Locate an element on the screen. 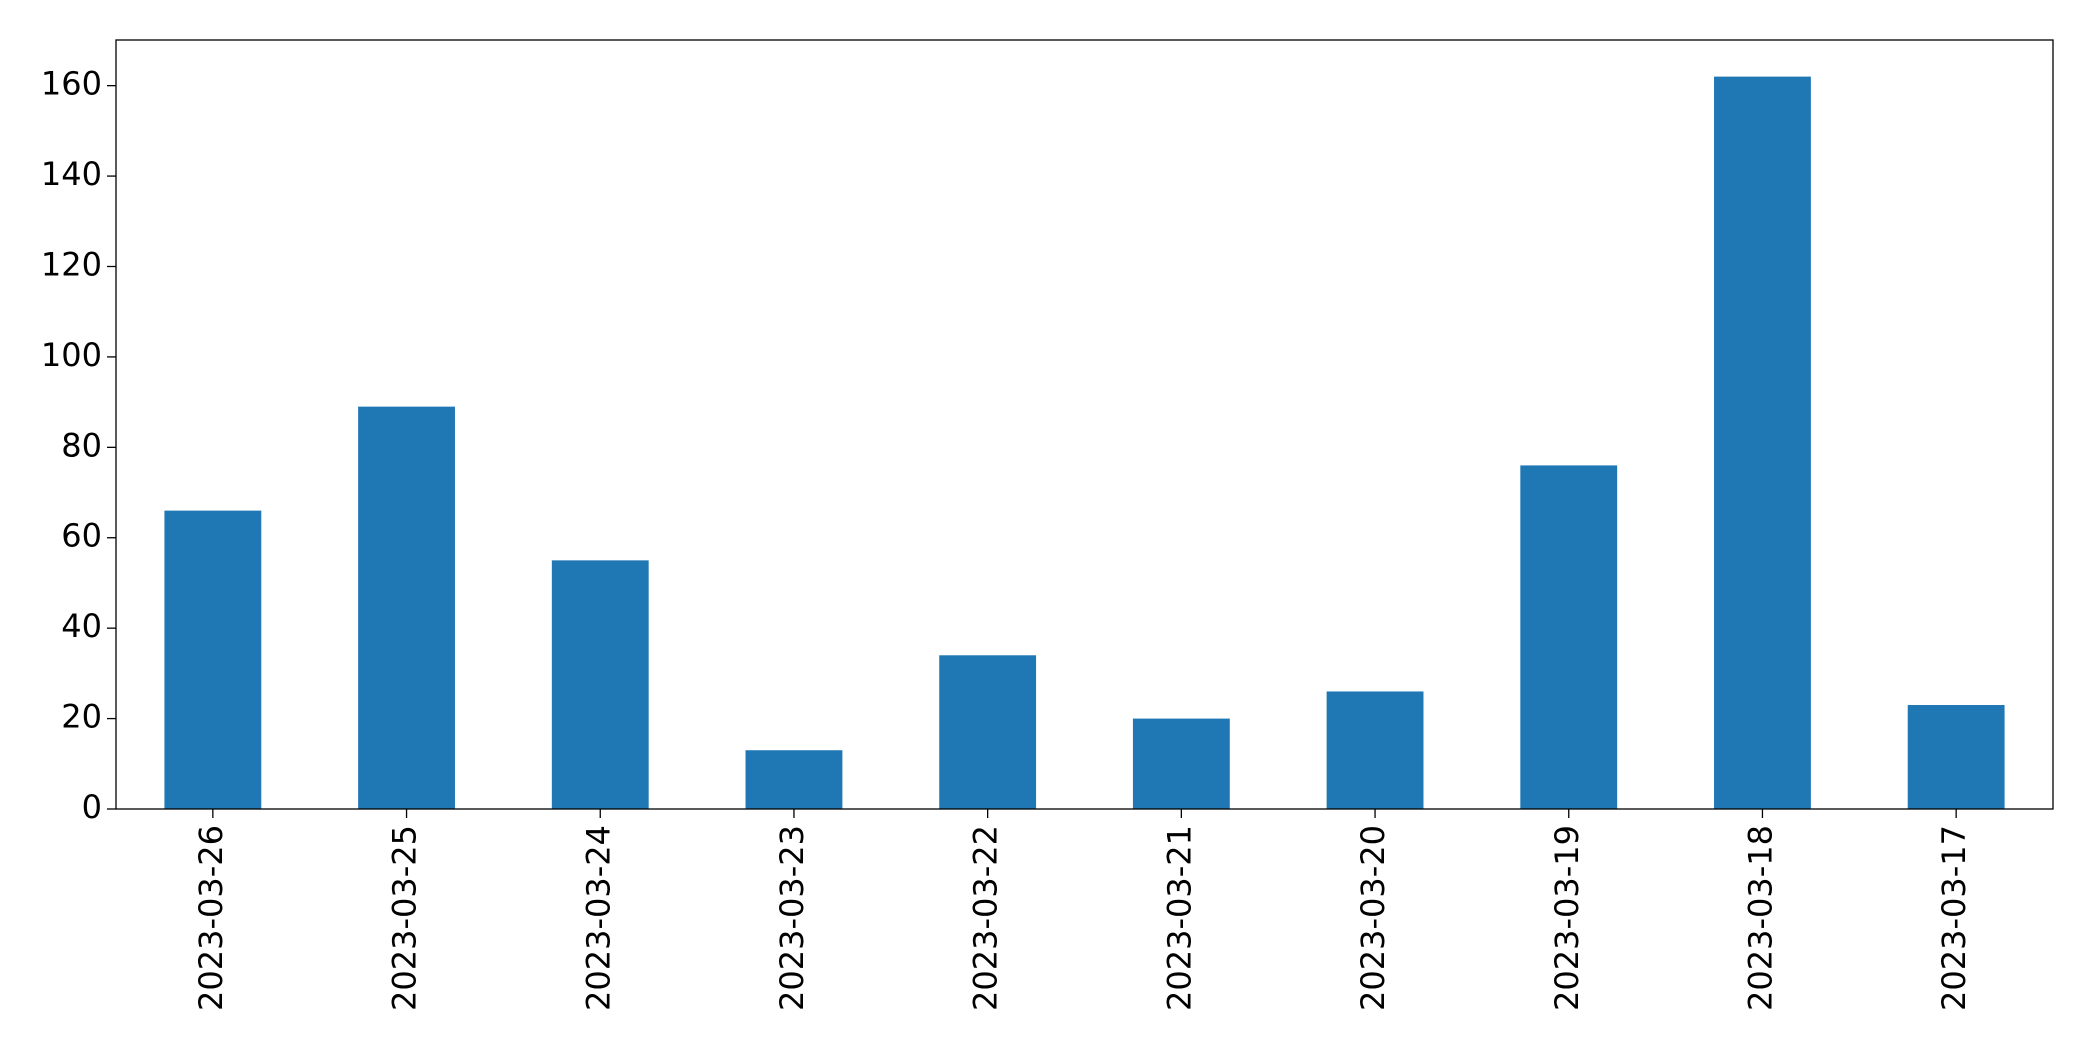  y-tick-label: 60 is located at coordinates (81, 536).